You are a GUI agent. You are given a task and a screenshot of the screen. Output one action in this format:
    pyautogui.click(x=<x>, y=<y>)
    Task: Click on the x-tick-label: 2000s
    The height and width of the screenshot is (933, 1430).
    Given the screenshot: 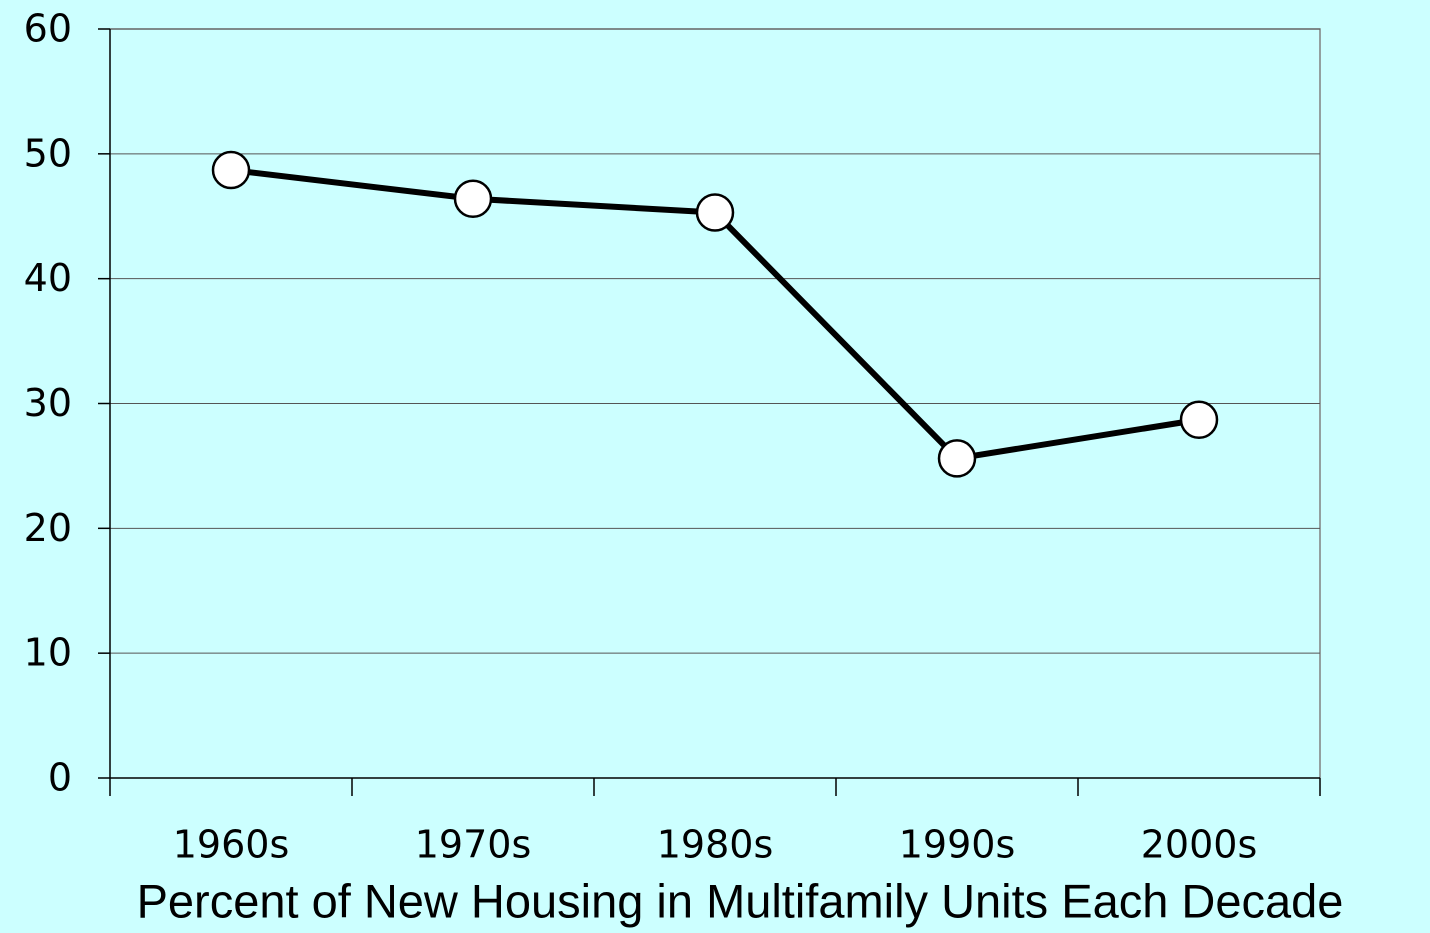 What is the action you would take?
    pyautogui.click(x=1199, y=845)
    